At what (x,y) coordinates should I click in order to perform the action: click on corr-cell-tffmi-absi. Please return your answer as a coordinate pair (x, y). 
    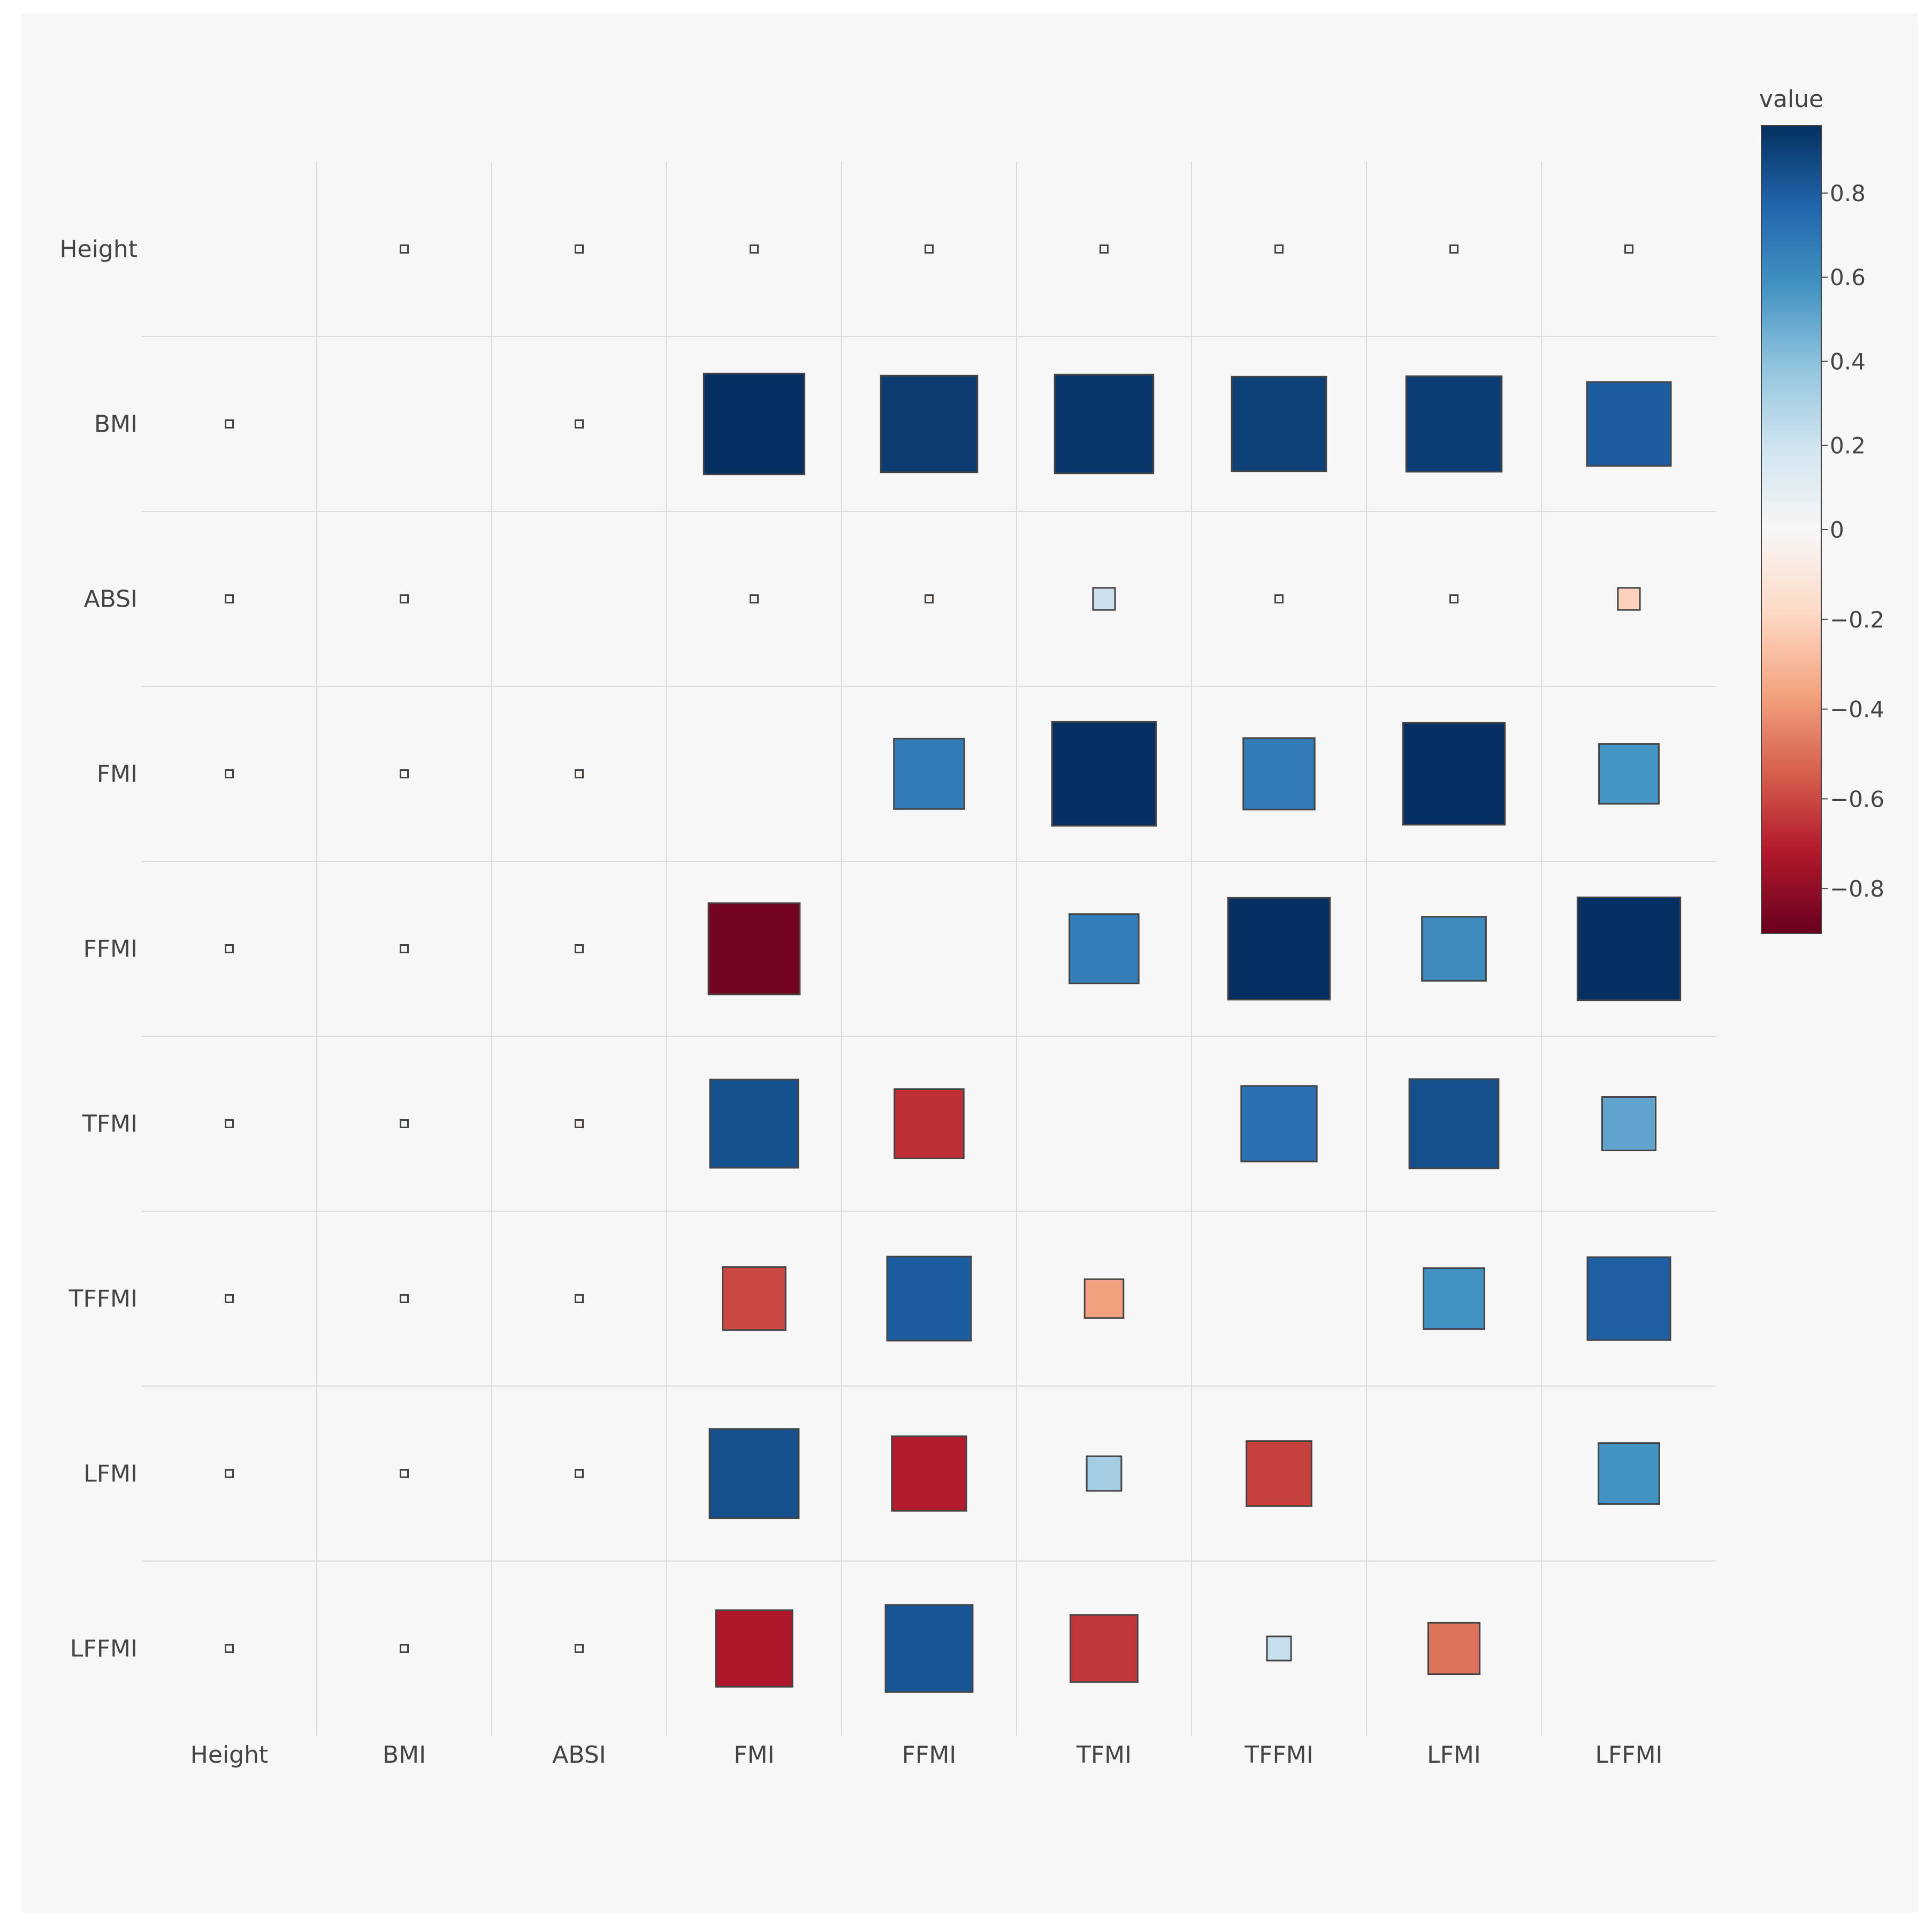
    Looking at the image, I should click on (579, 1298).